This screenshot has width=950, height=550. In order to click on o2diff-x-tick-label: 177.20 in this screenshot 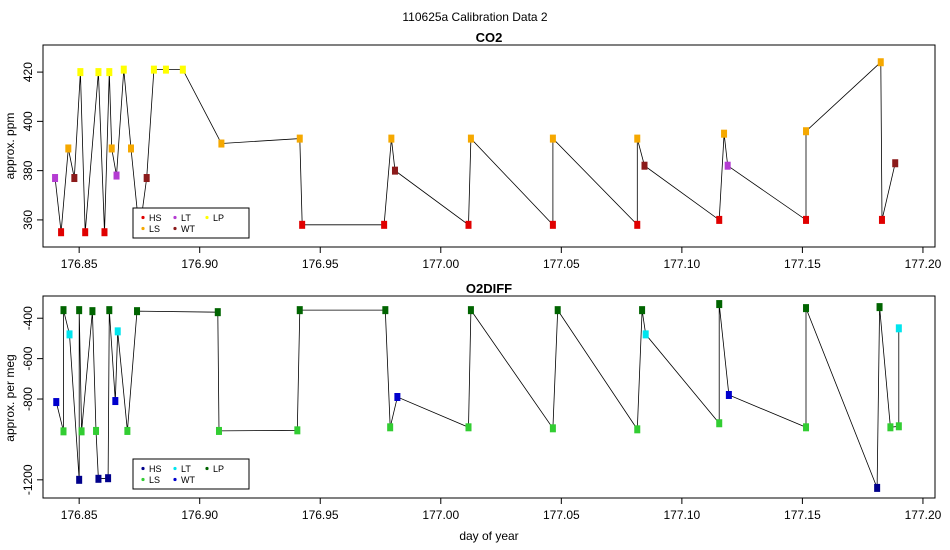, I will do `click(923, 515)`.